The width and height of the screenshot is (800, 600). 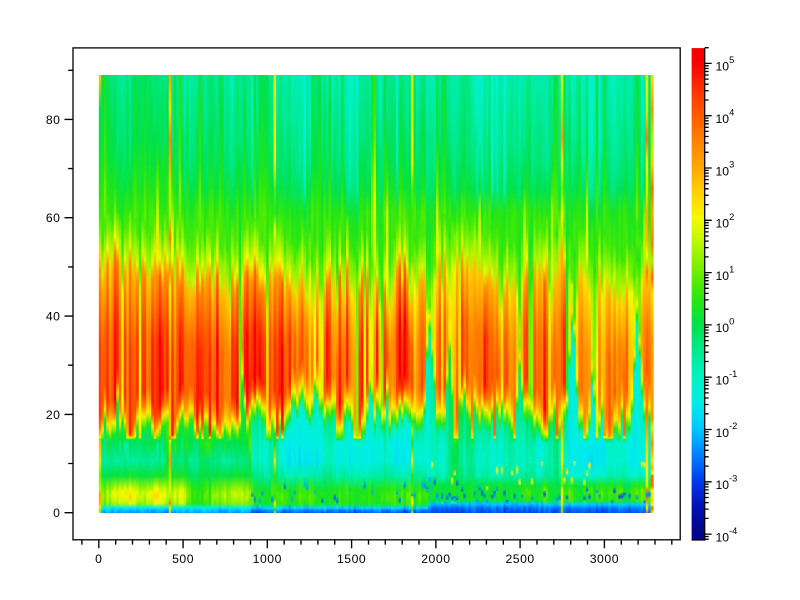 I want to click on svg-text: 60, so click(x=53, y=218).